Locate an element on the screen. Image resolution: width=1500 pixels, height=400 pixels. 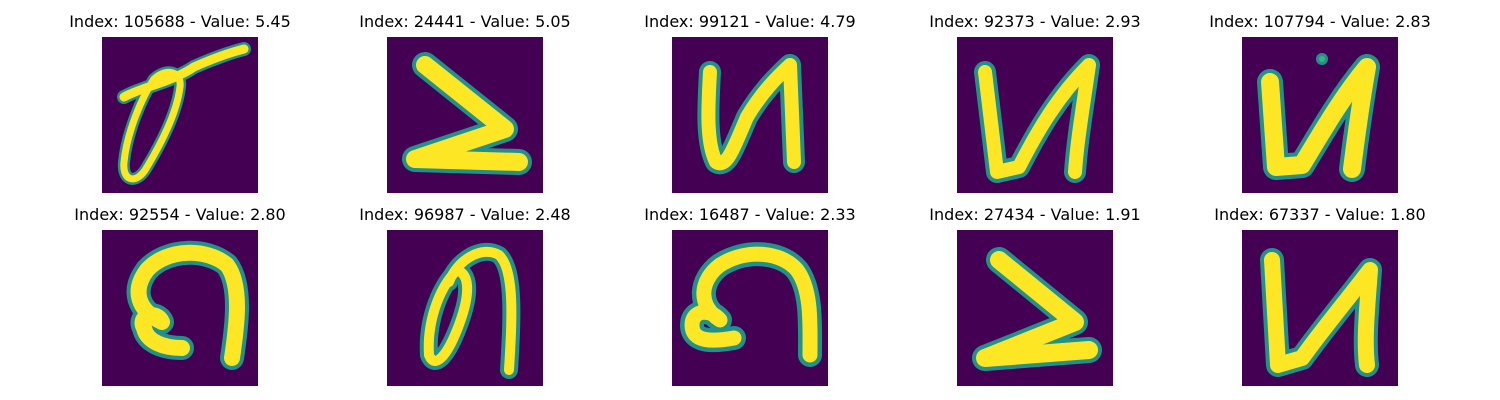
glyph-n-reverse-dot is located at coordinates (1318, 117).